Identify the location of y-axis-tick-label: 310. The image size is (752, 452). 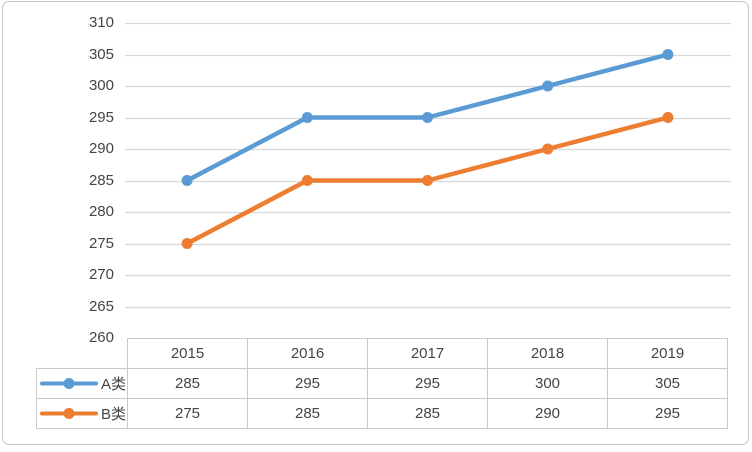
(101, 22).